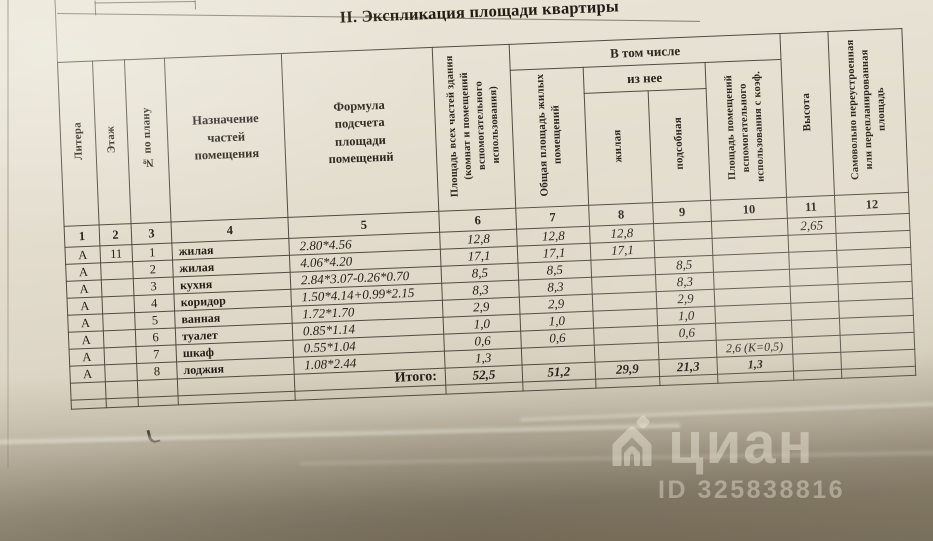 This screenshot has height=541, width=933. What do you see at coordinates (682, 212) in the screenshot?
I see `column-number-podsobnaya: 9` at bounding box center [682, 212].